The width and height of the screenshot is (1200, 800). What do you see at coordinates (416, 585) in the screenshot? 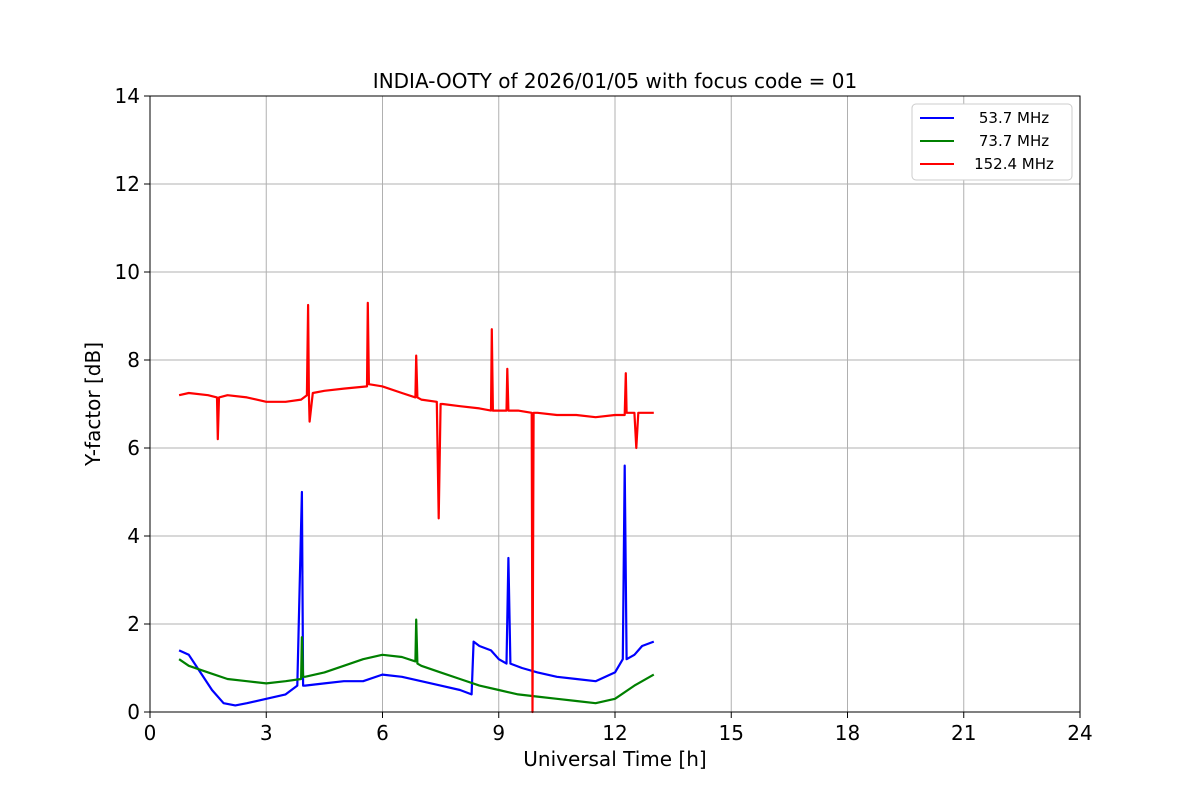
I see `series-line-53-7-mhz` at bounding box center [416, 585].